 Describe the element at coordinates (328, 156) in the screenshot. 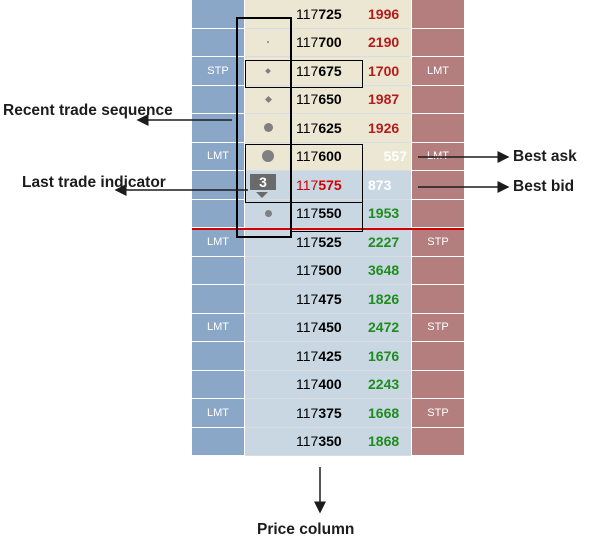

I see `price-cell: 117 600` at that location.